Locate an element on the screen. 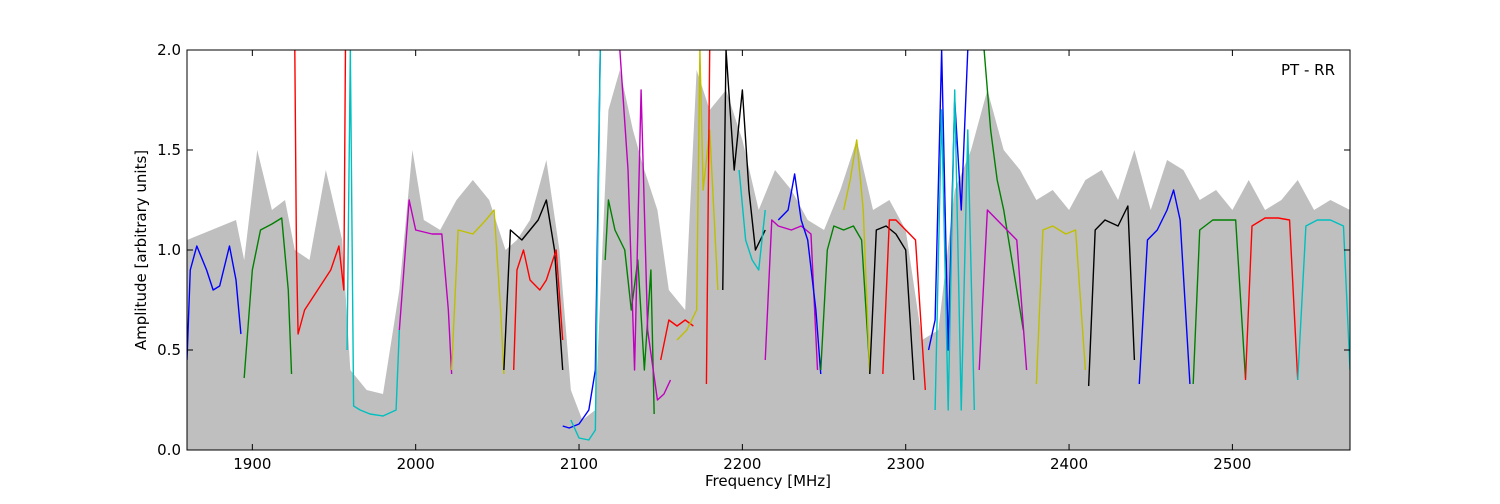 The image size is (1500, 504). y-tick-label: 0.0 is located at coordinates (169, 450).